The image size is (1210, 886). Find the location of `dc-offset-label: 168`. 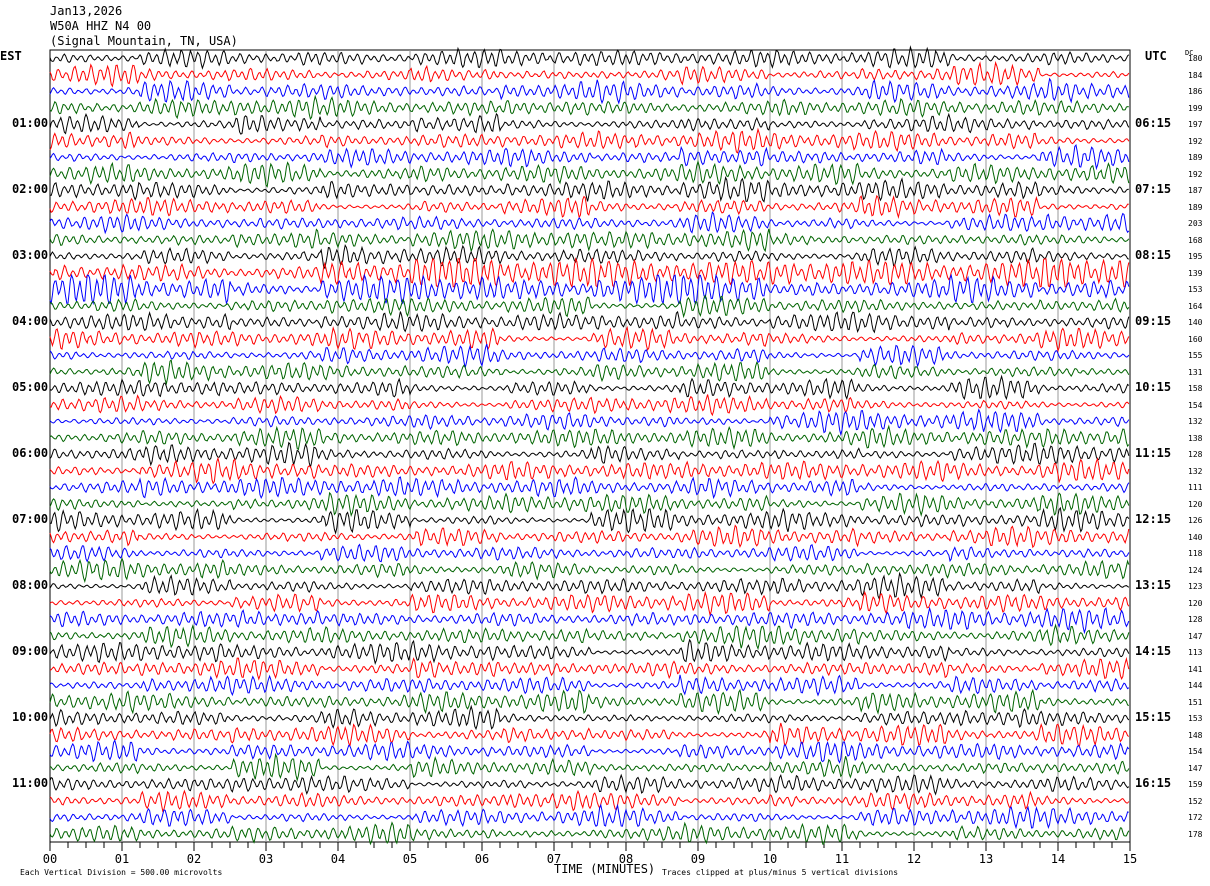

dc-offset-label: 168 is located at coordinates (1195, 240).